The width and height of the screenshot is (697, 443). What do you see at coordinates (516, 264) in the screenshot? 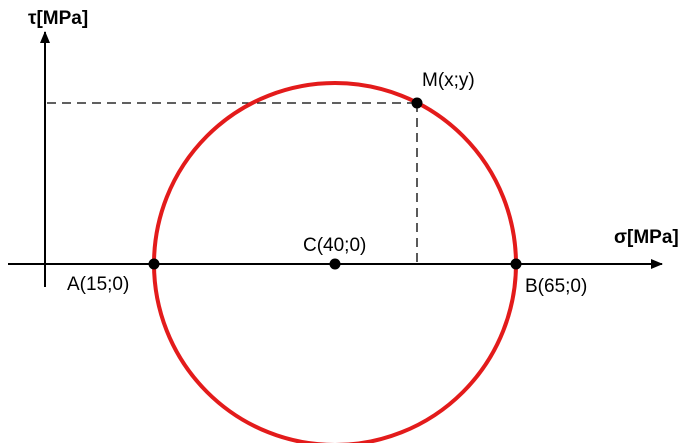
I see `point-b` at bounding box center [516, 264].